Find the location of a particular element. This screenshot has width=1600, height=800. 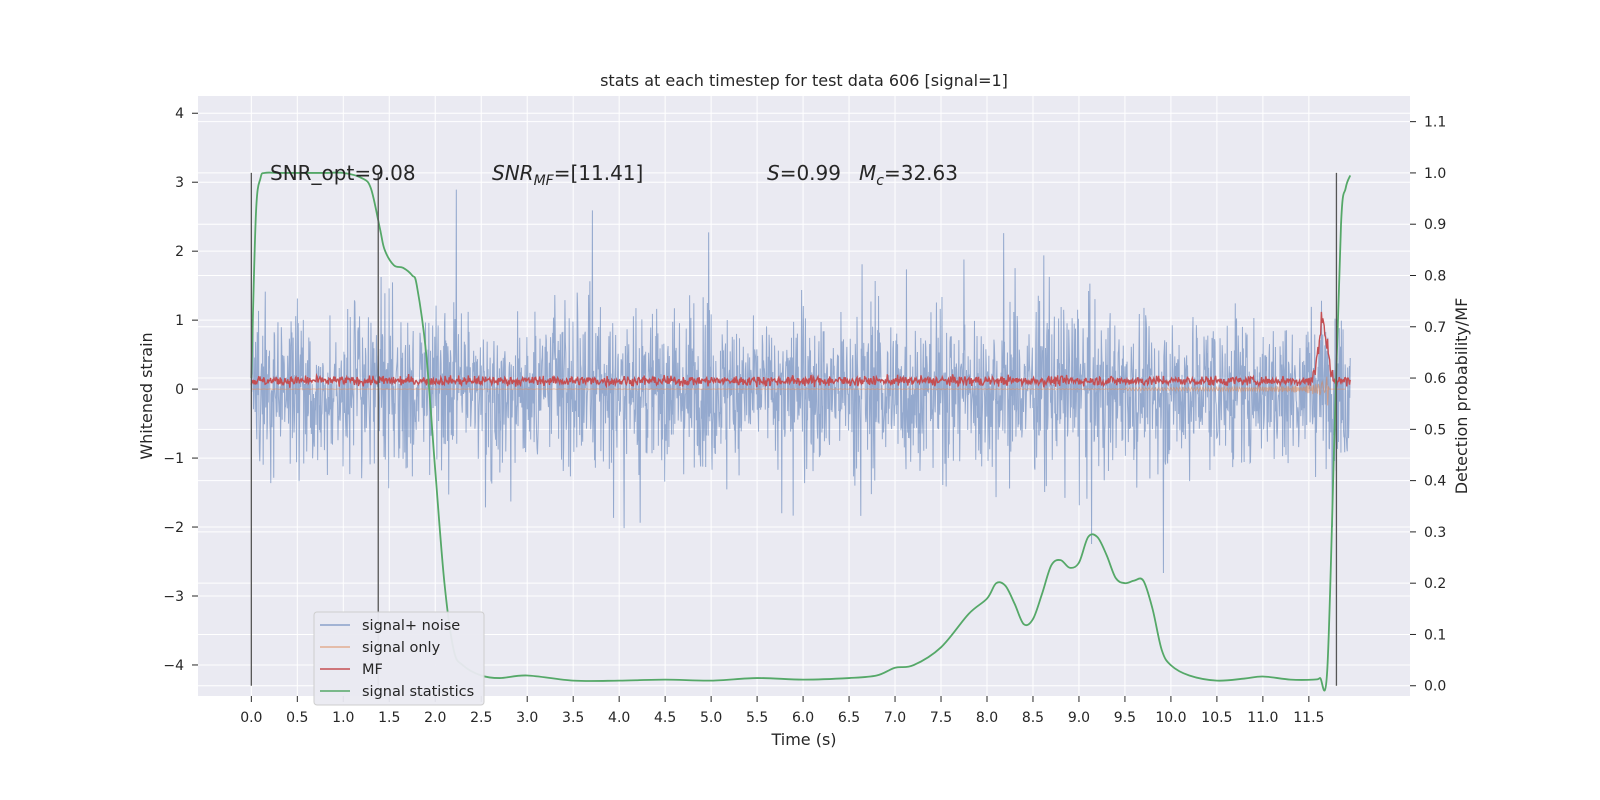

x-tick-label: 6.5 is located at coordinates (849, 718).